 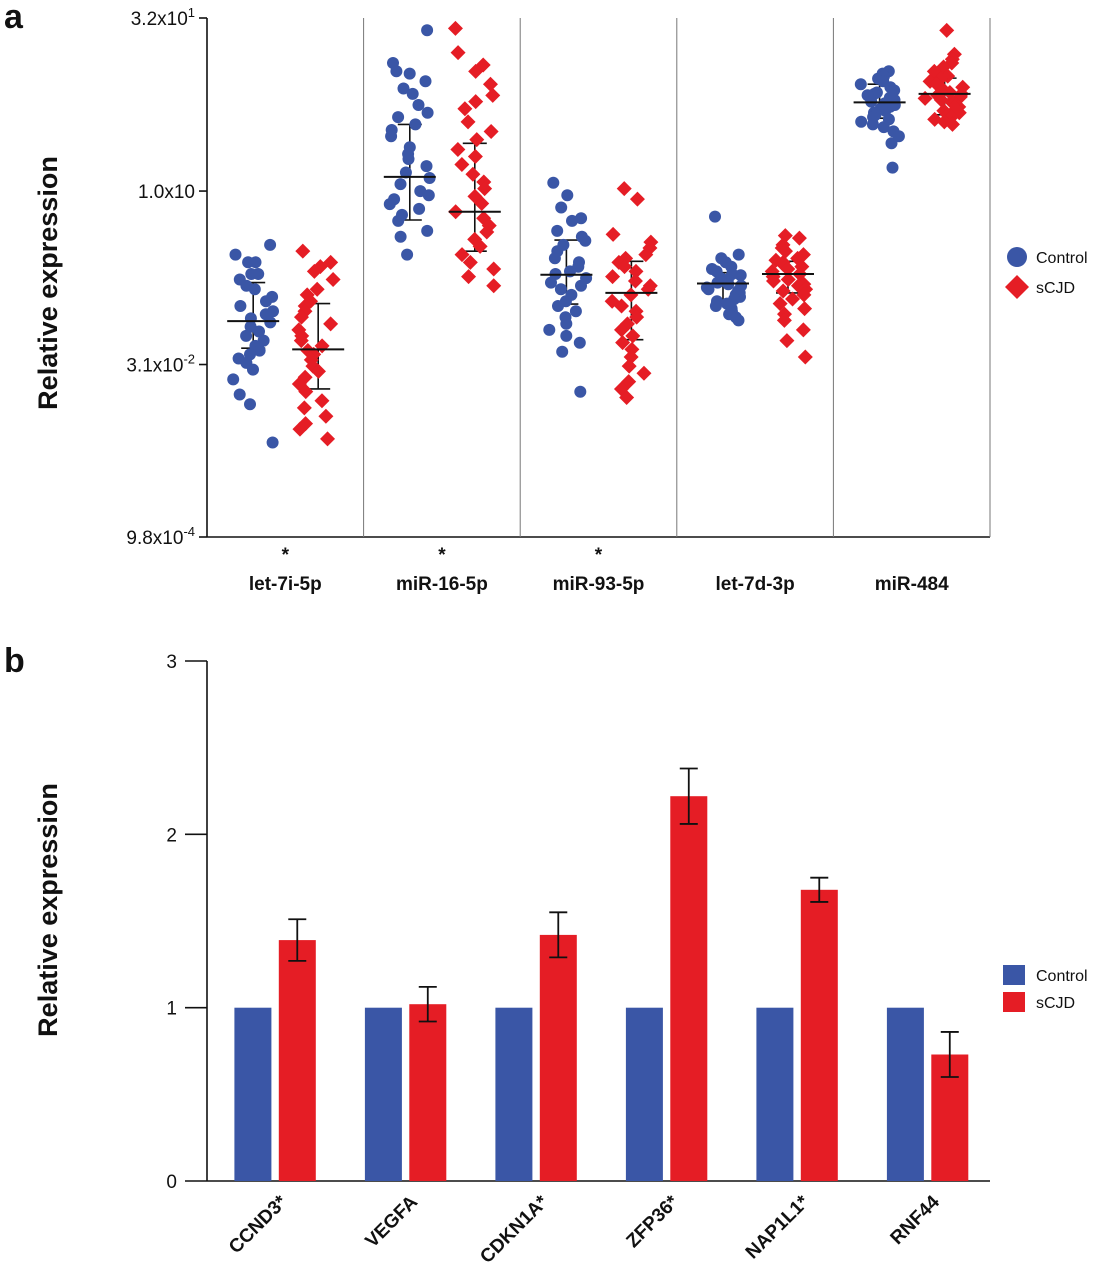 What do you see at coordinates (163, 17) in the screenshot?
I see `panel-a-y-tick-label: 3.2x10¹` at bounding box center [163, 17].